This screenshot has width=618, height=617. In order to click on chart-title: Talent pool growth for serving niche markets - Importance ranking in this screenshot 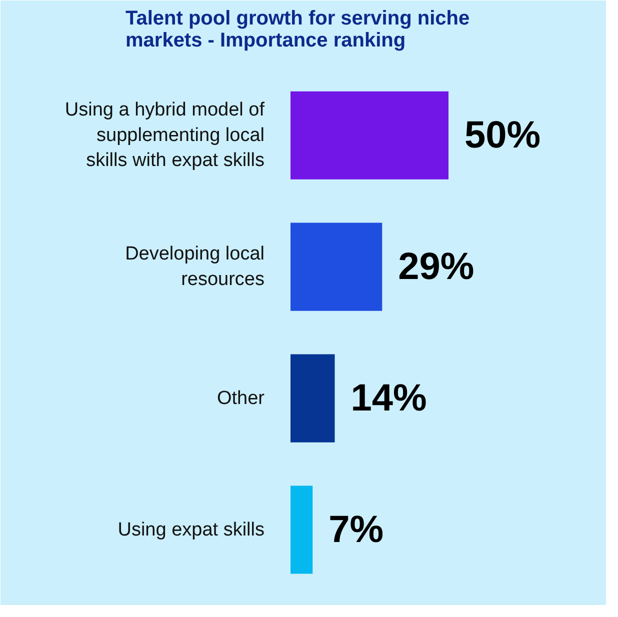, I will do `click(298, 30)`.